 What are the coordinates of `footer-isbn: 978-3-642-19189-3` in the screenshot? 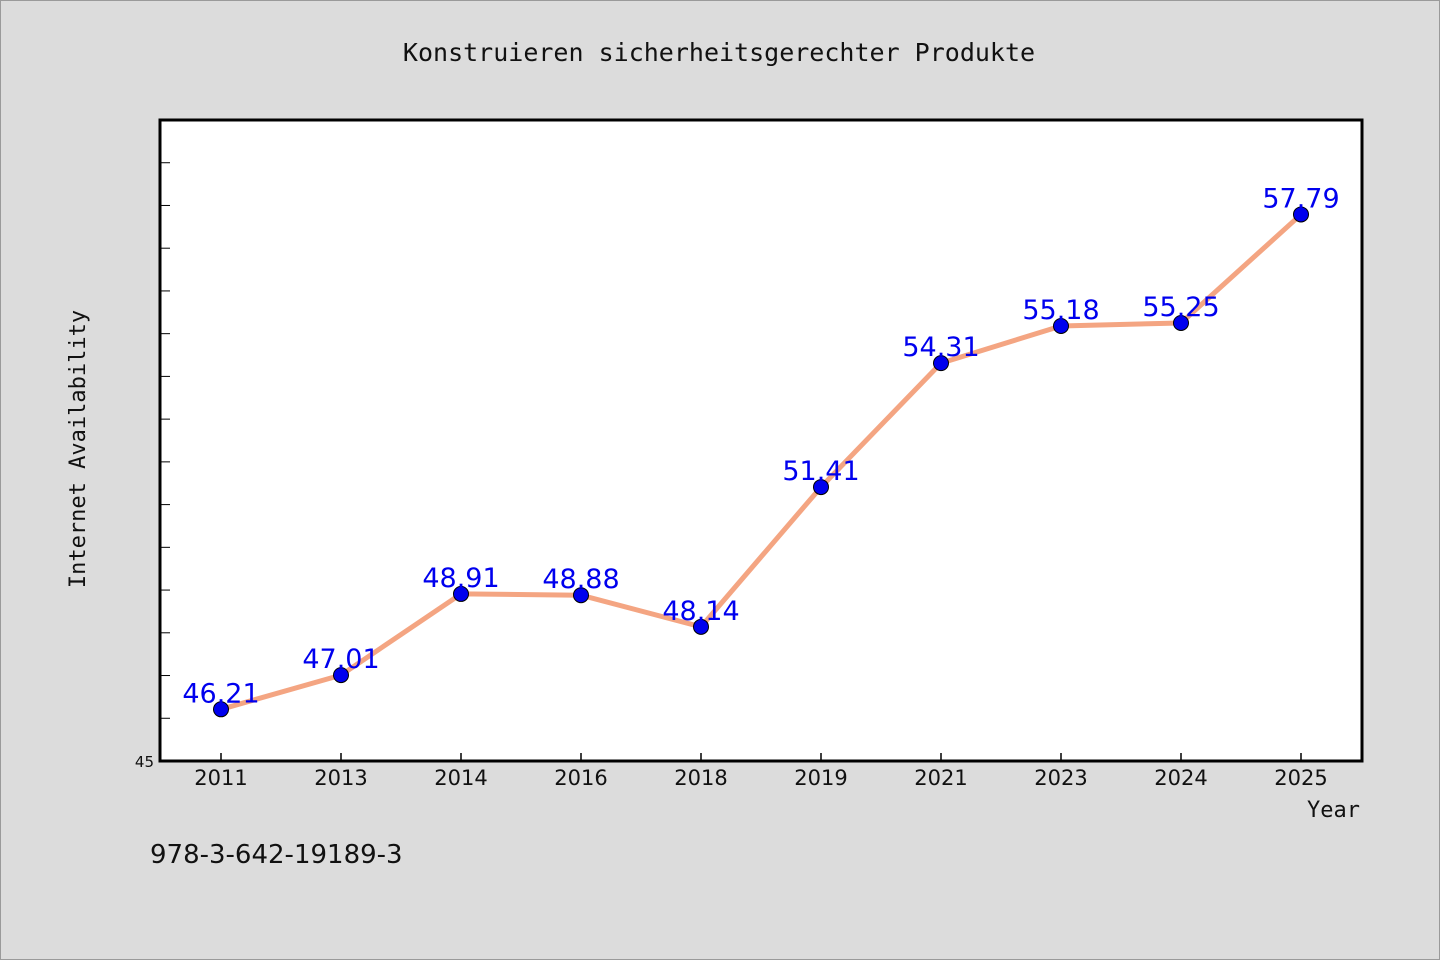 It's located at (276, 855).